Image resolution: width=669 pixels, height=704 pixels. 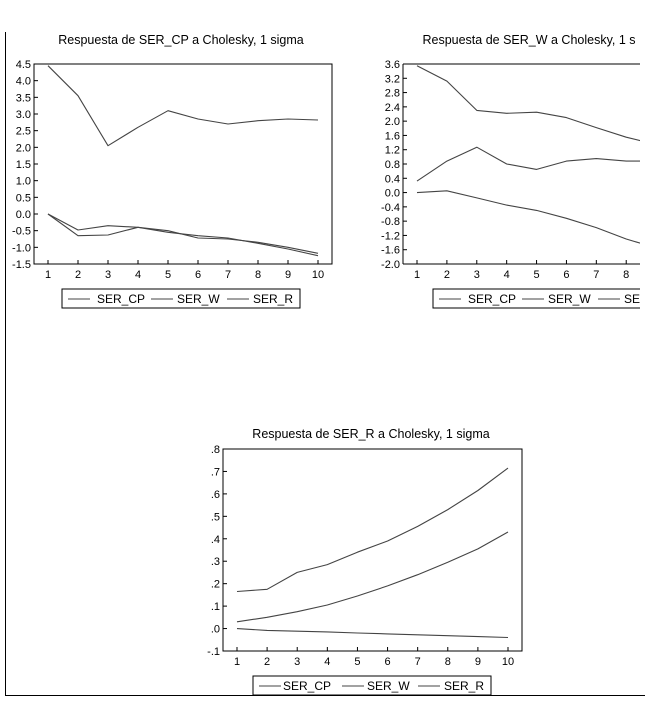 I want to click on y-tick-label: 4.0, so click(x=23, y=82).